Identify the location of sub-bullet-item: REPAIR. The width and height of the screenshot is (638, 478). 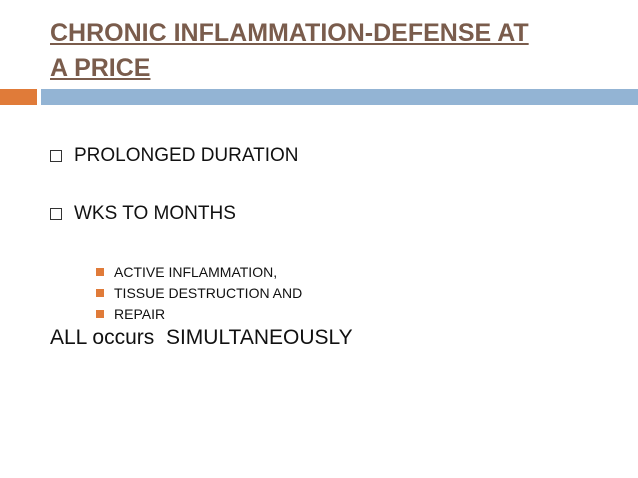
(199, 313).